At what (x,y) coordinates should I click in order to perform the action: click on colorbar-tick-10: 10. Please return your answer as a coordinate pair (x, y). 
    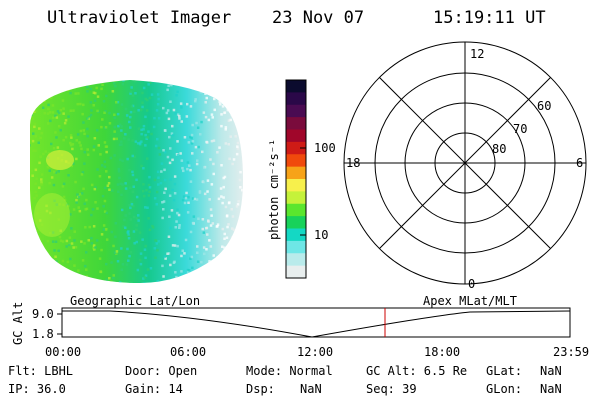
    Looking at the image, I should click on (321, 235).